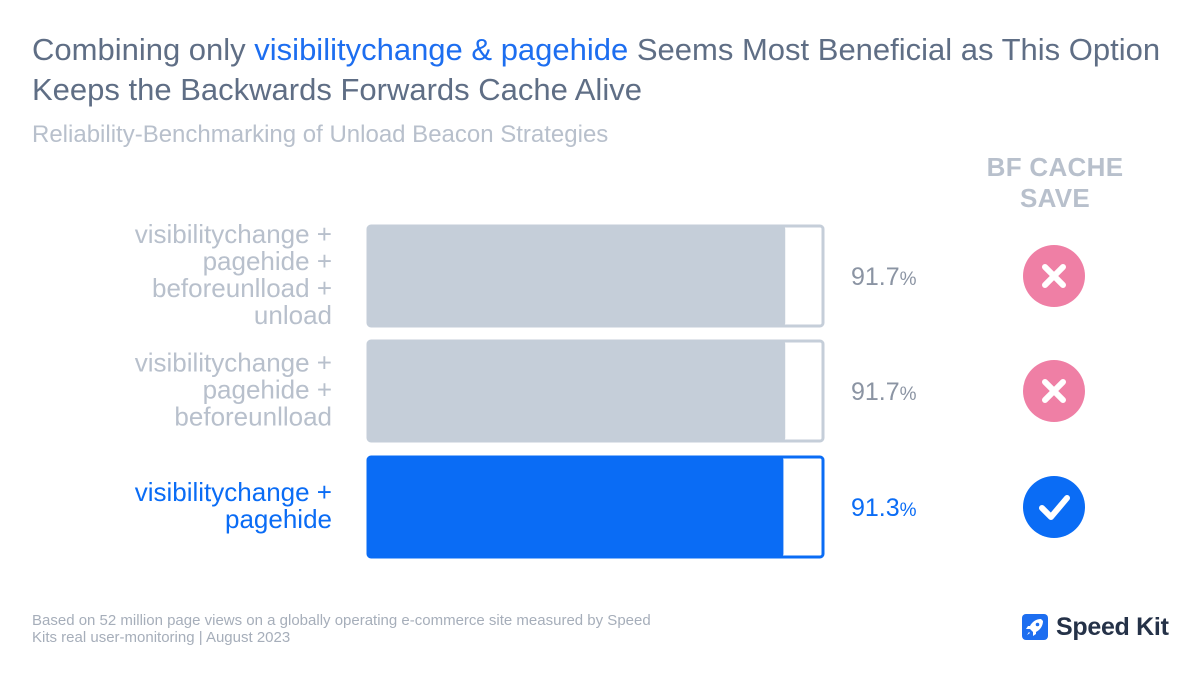 This screenshot has height=675, width=1200. I want to click on value-label: 91.3%, so click(884, 508).